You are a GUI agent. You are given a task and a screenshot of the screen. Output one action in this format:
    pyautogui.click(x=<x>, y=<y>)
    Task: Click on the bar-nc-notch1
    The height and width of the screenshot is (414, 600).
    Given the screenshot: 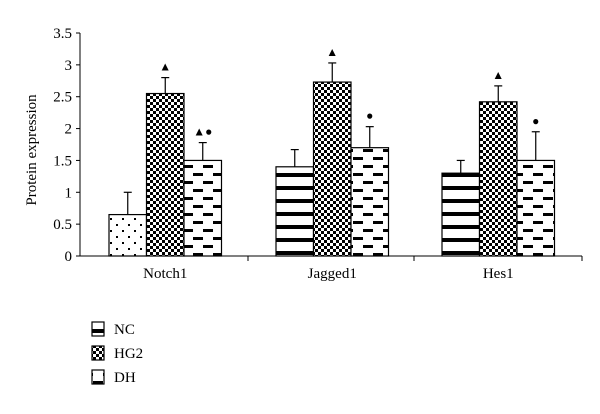 What is the action you would take?
    pyautogui.click(x=128, y=235)
    